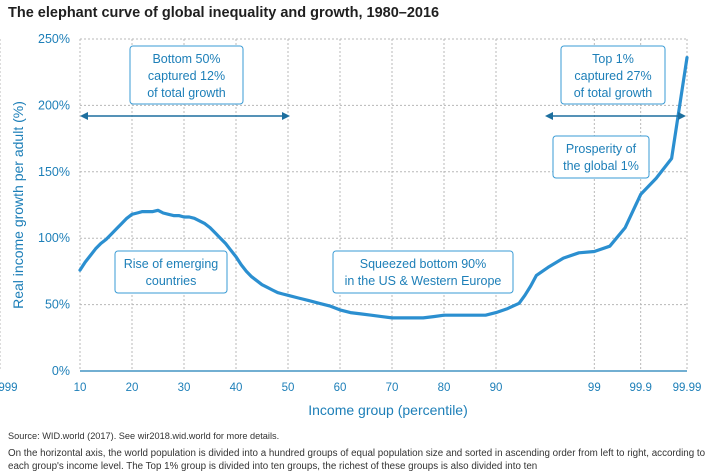  Describe the element at coordinates (601, 166) in the screenshot. I see `annotation-text: the global 1%` at that location.